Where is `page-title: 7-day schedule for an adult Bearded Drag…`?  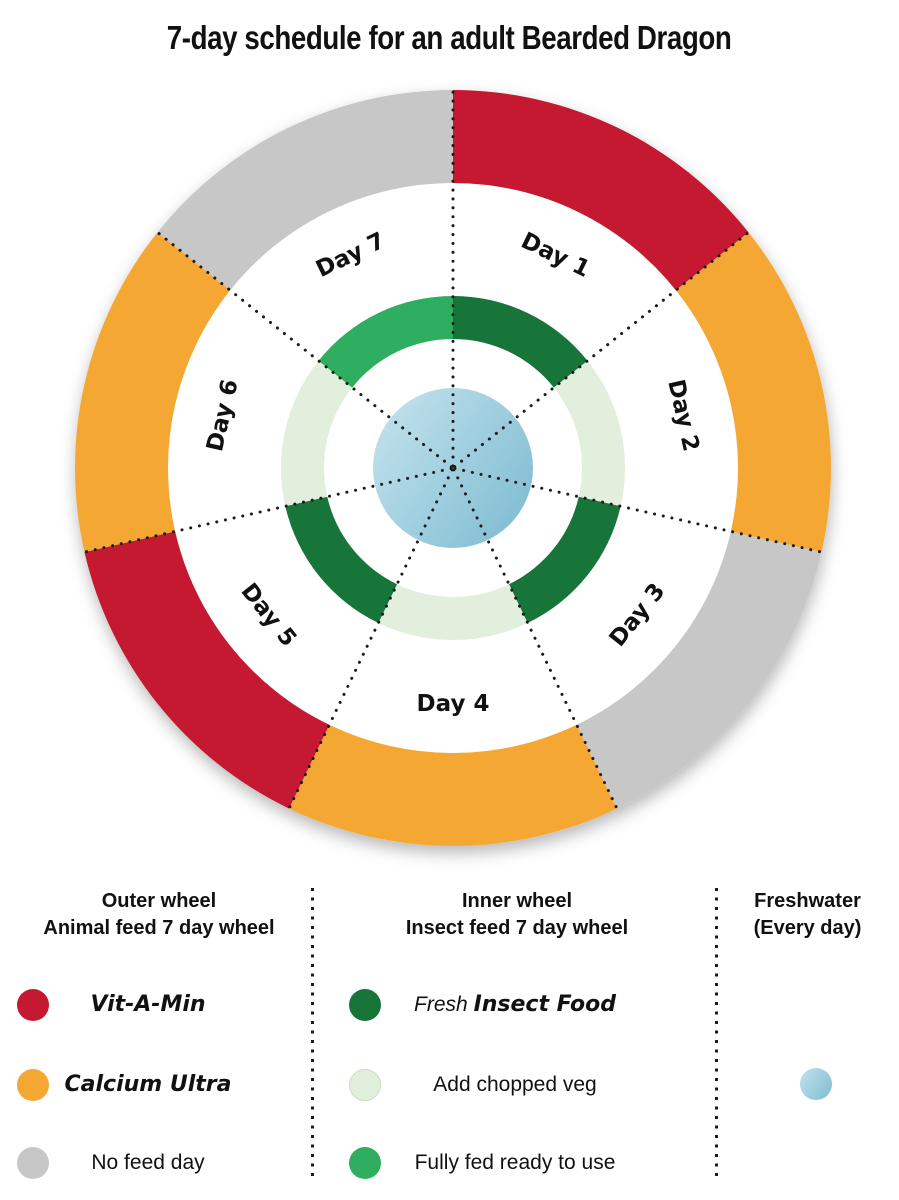
page-title: 7-day schedule for an adult Bearded Drag… is located at coordinates (449, 37).